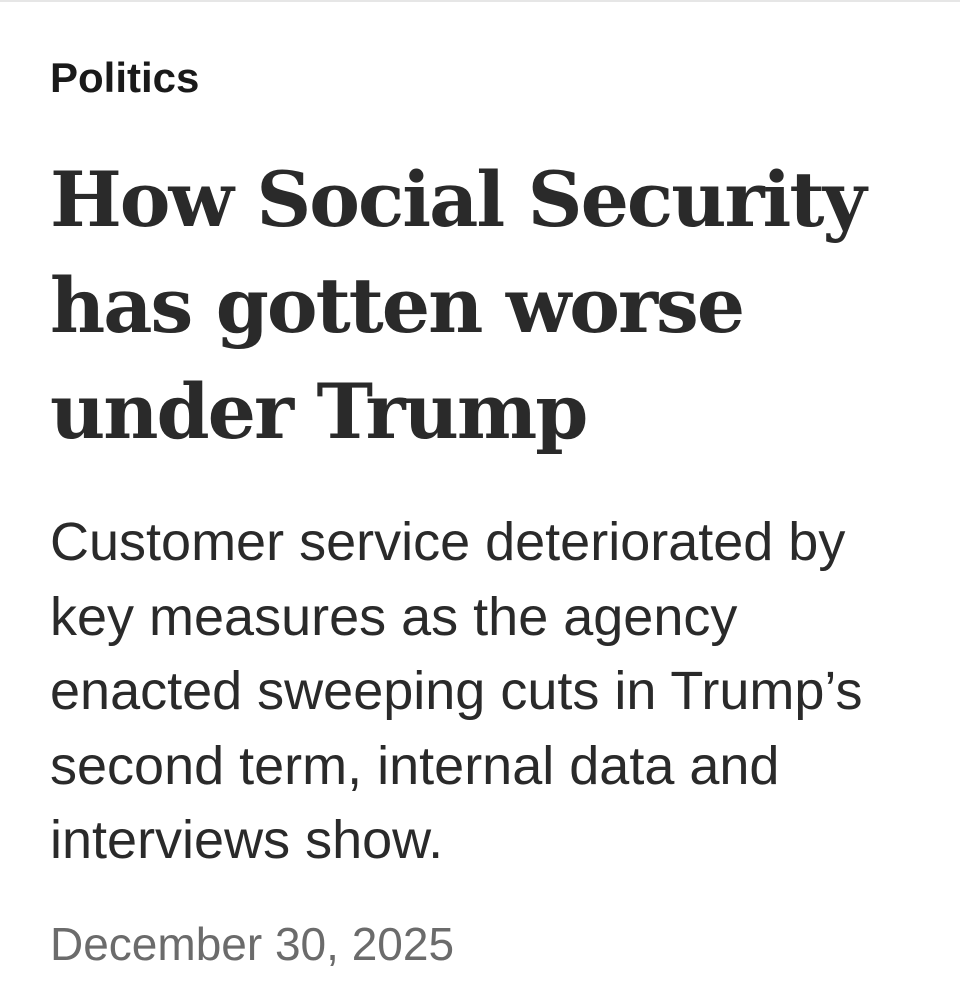 Image resolution: width=960 pixels, height=1002 pixels. I want to click on publish-date: December 30, 2025, so click(252, 944).